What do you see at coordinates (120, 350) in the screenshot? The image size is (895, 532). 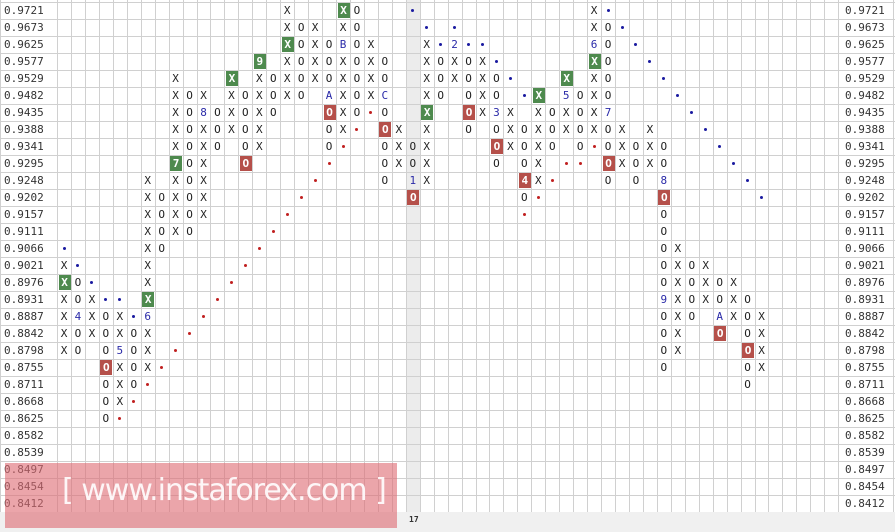 I see `month-marker: 5` at bounding box center [120, 350].